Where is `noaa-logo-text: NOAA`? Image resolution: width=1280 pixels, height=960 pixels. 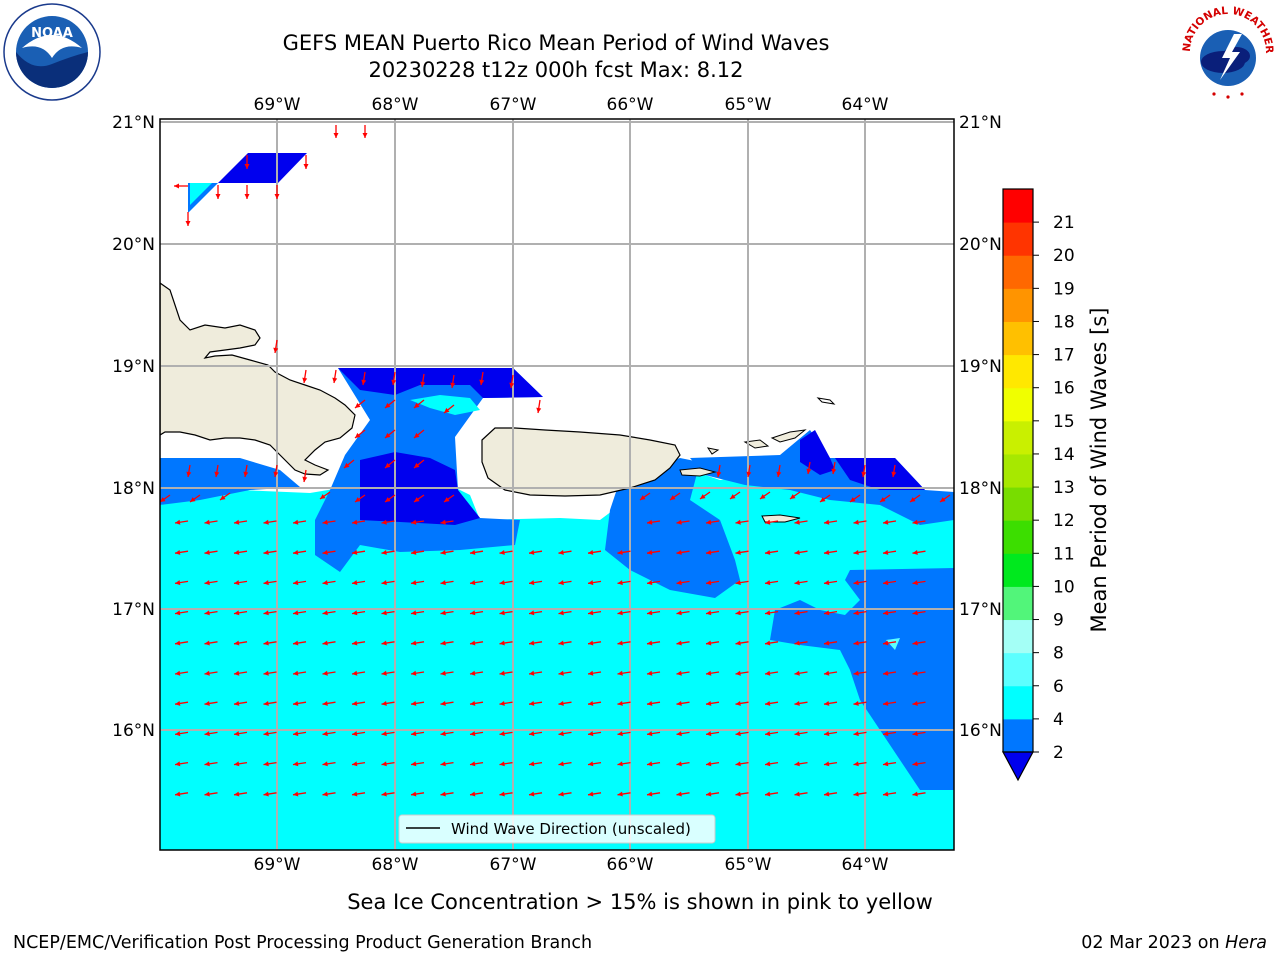
noaa-logo-text: NOAA is located at coordinates (52, 33).